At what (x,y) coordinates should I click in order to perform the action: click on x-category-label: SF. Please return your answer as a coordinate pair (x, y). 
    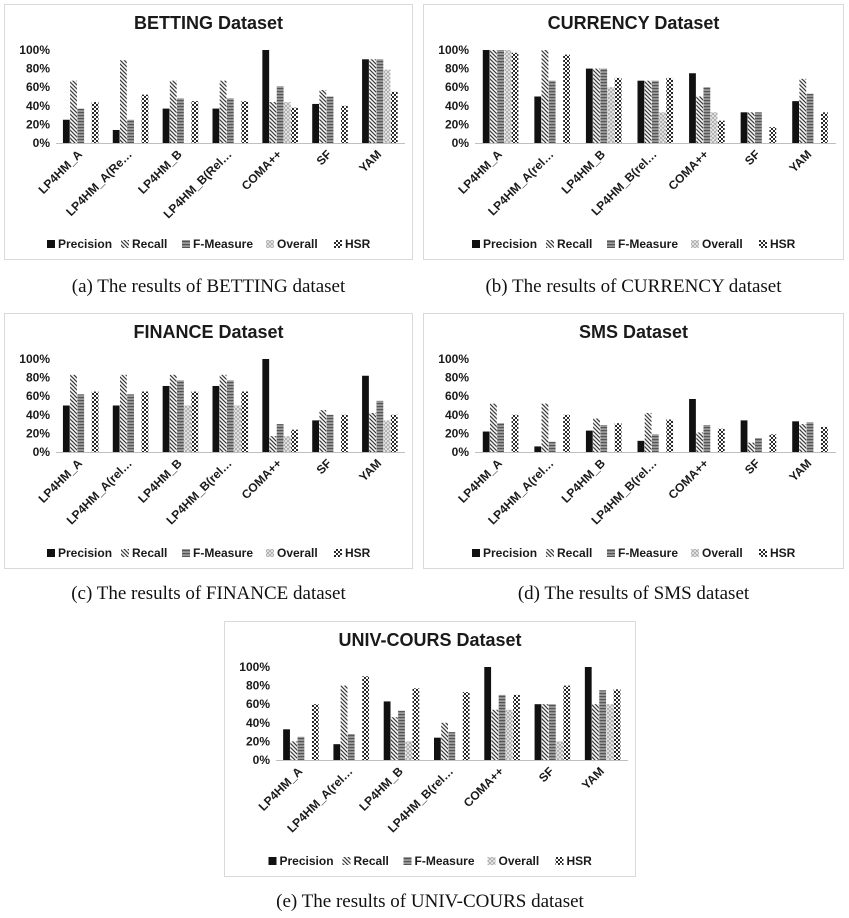
    Looking at the image, I should click on (752, 157).